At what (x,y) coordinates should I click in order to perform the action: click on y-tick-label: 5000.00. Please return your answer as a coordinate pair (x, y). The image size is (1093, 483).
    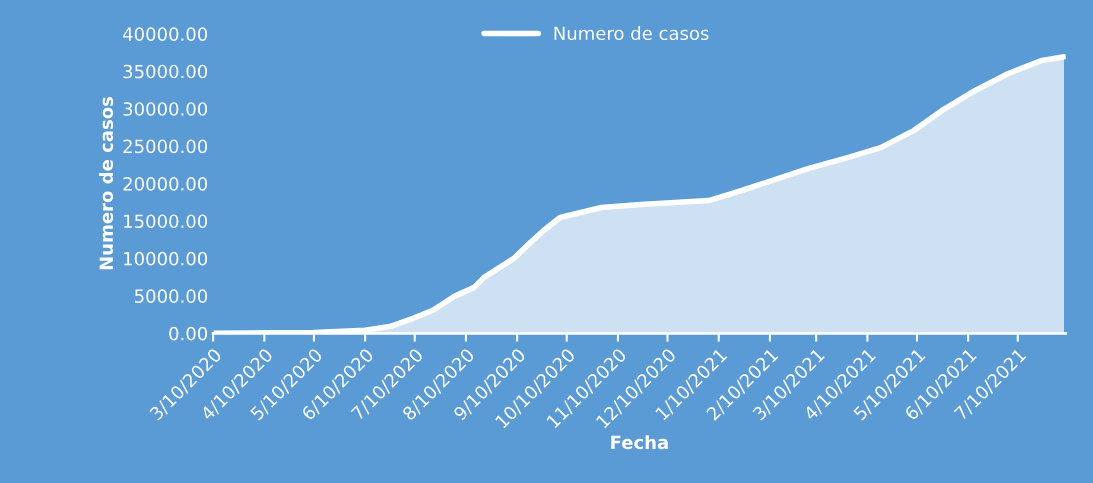
    Looking at the image, I should click on (171, 296).